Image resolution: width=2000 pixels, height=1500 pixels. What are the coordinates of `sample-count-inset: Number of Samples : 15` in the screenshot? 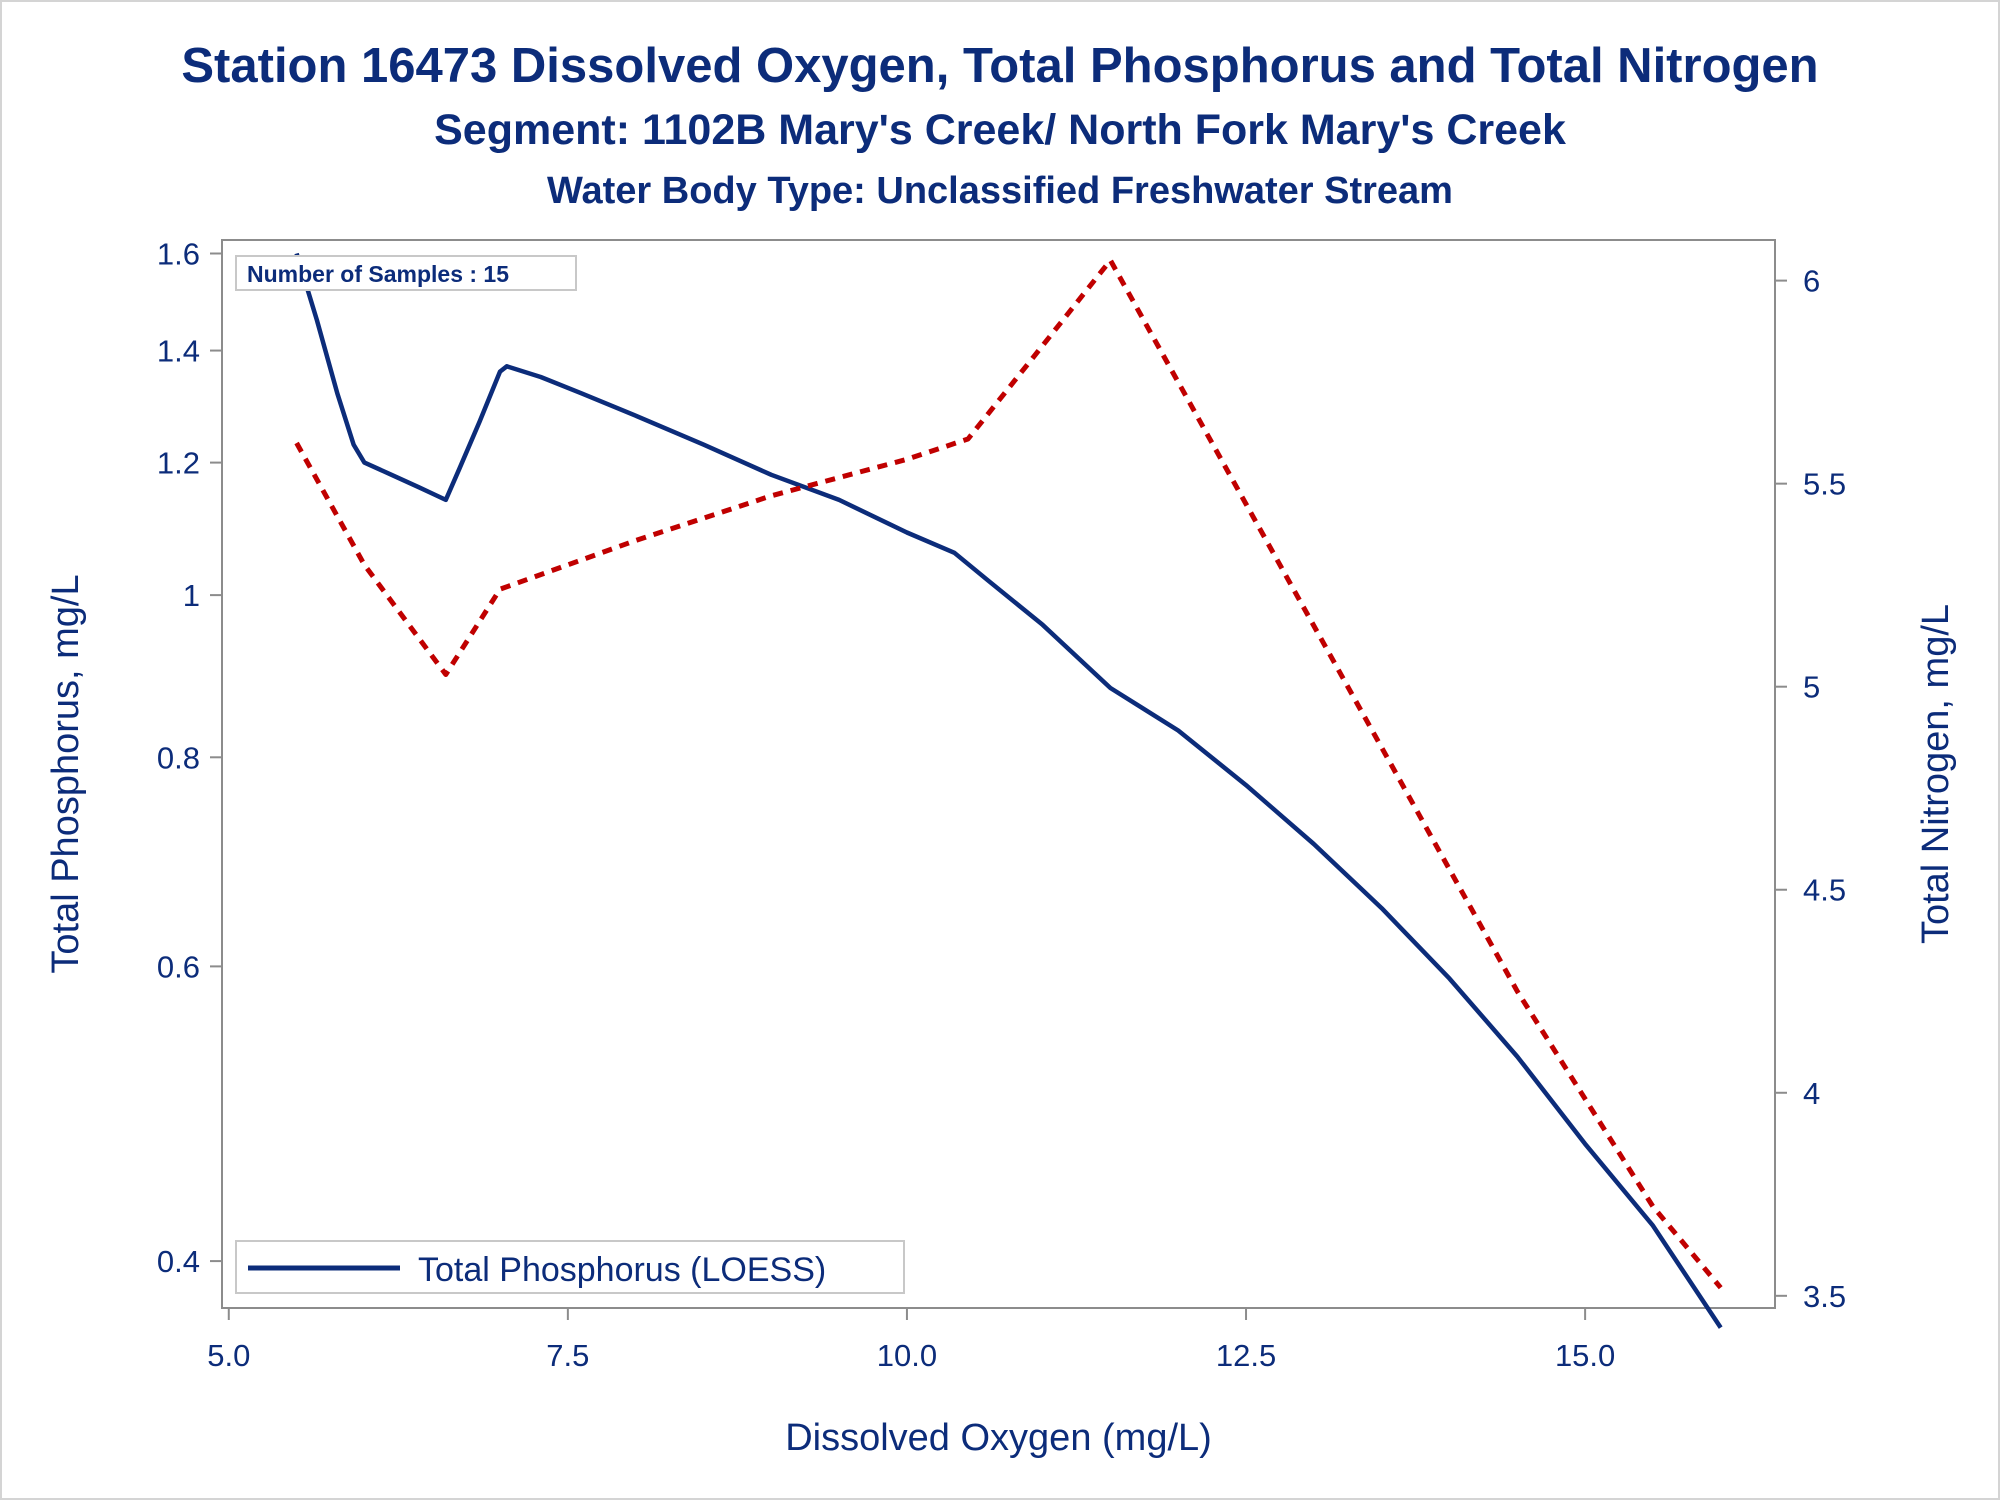 It's located at (406, 273).